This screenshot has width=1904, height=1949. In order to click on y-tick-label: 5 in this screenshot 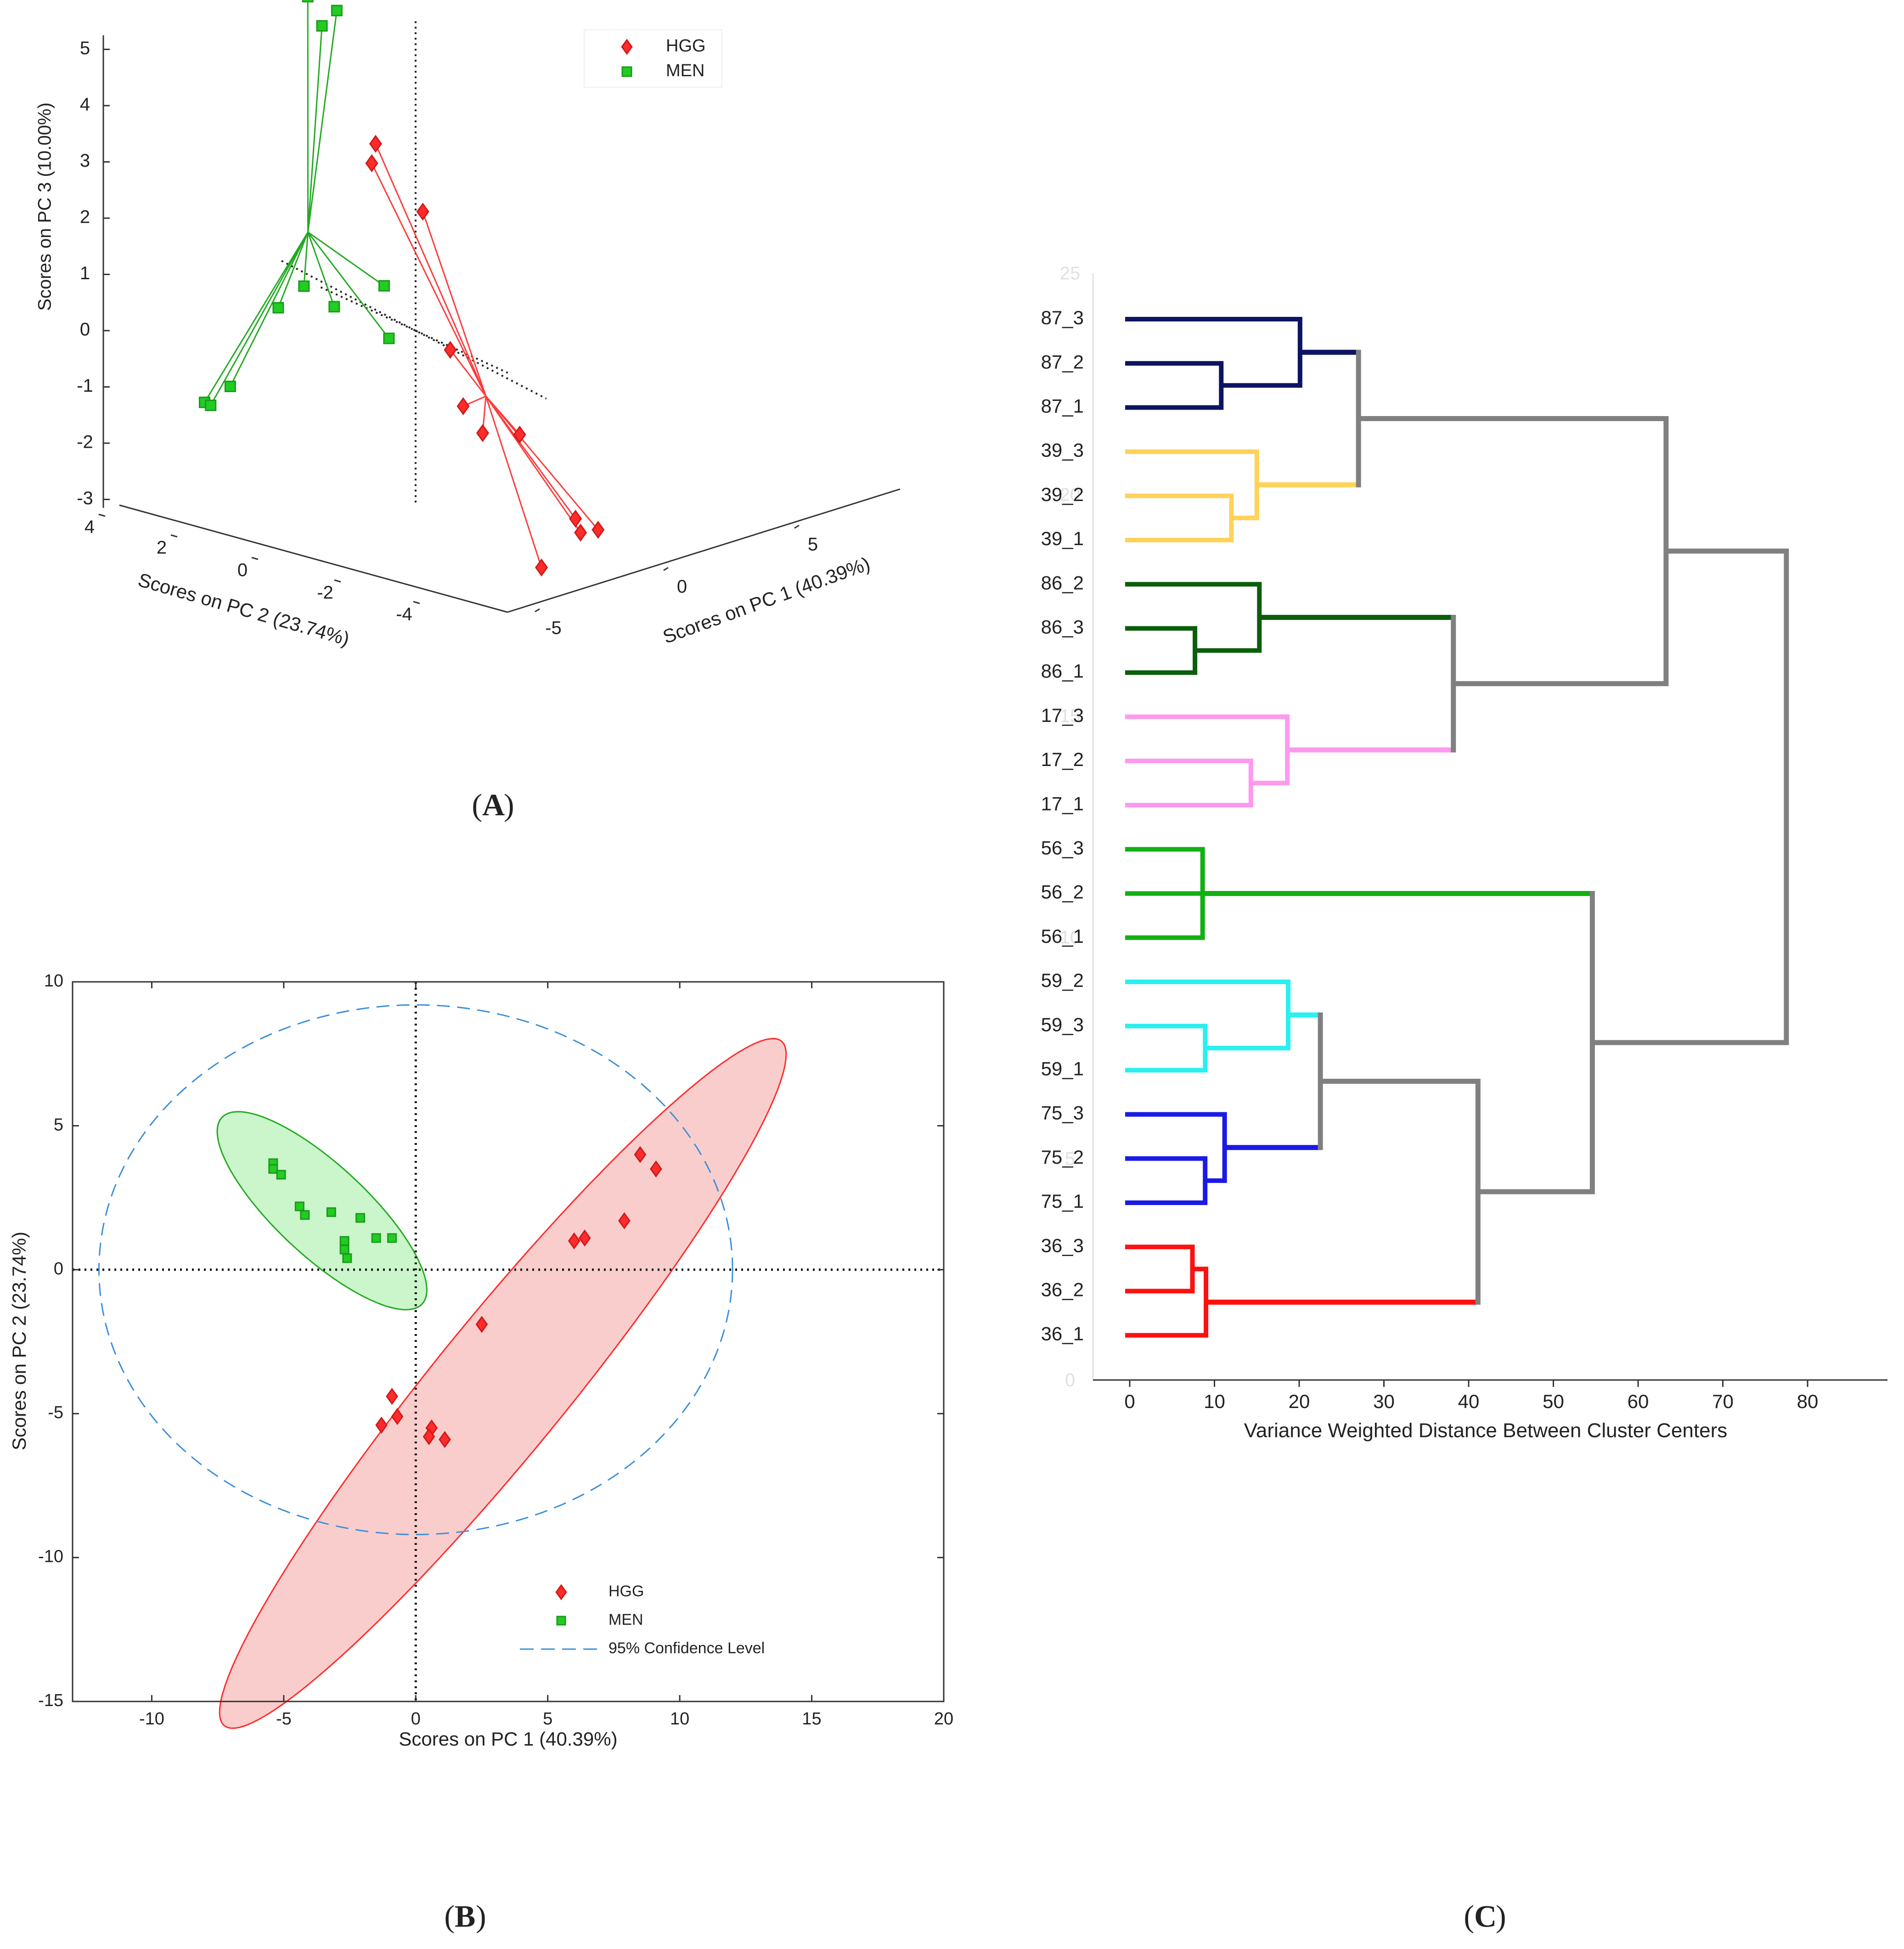, I will do `click(58, 1124)`.